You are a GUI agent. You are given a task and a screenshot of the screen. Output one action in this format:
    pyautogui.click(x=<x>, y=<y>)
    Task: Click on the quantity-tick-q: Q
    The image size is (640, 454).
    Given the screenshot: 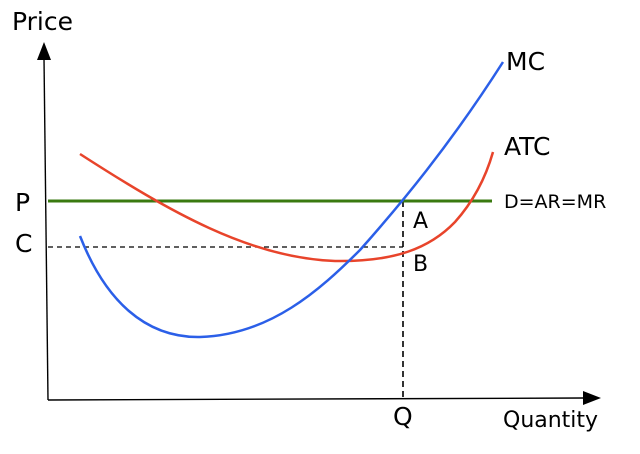 What is the action you would take?
    pyautogui.click(x=403, y=416)
    